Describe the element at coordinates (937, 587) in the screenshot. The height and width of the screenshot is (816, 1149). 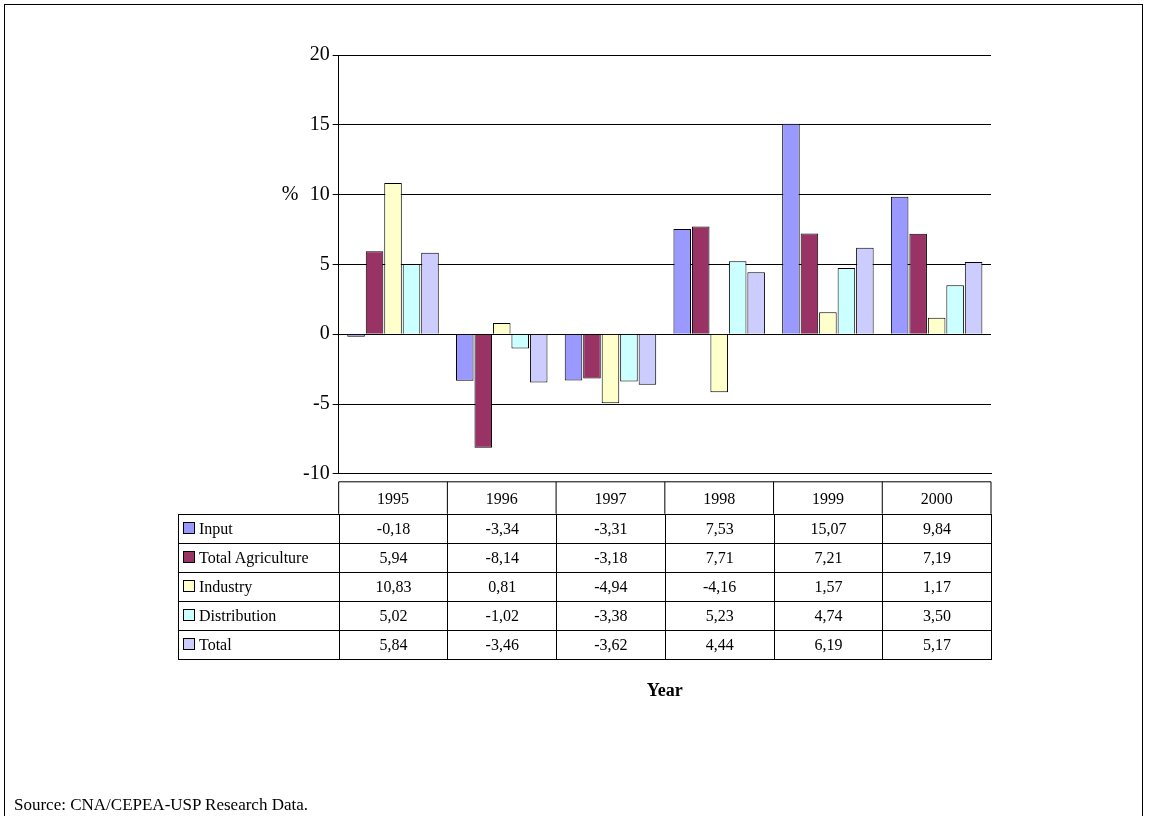
I see `data-label: 1,17` at that location.